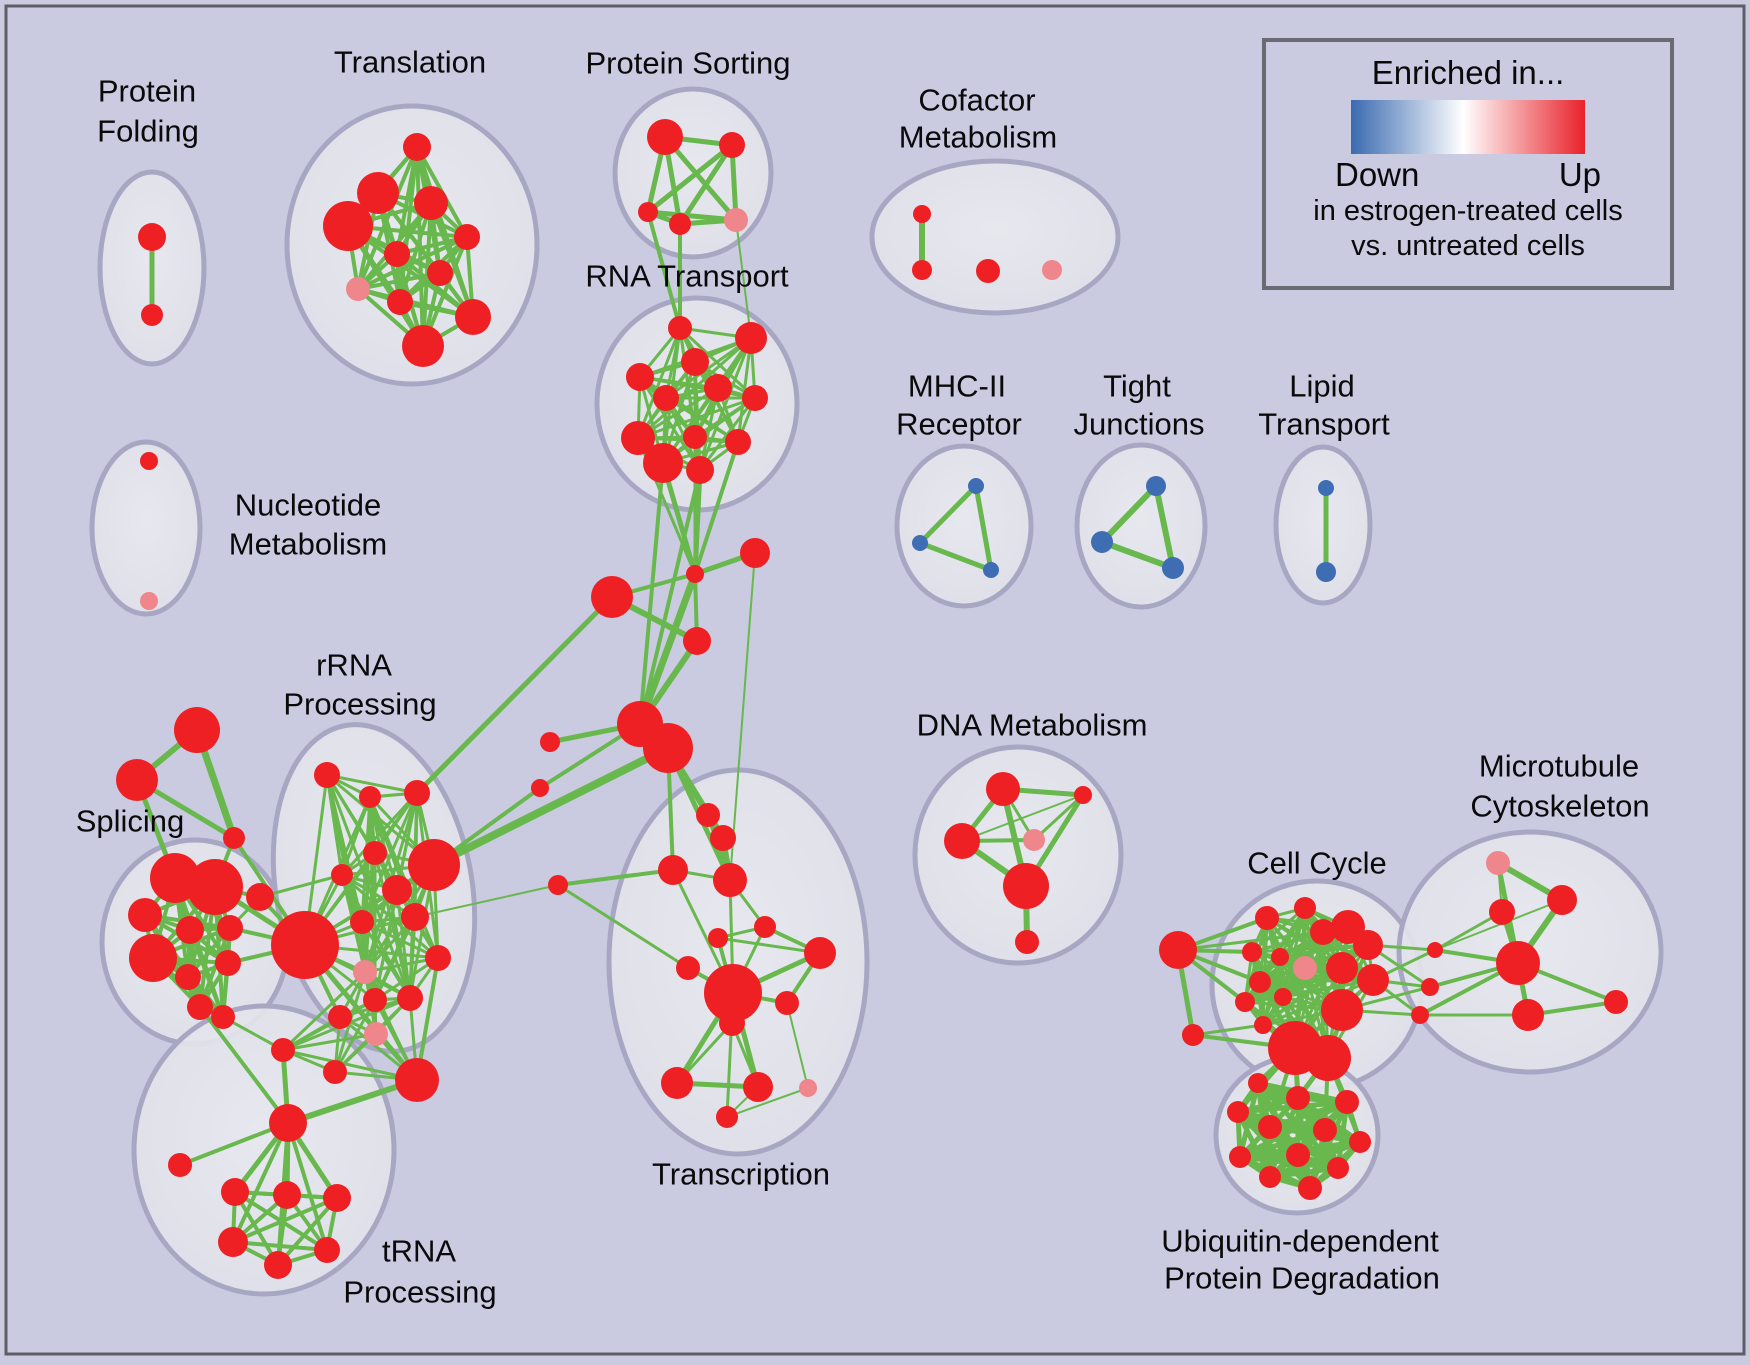 Image resolution: width=1750 pixels, height=1365 pixels. What do you see at coordinates (1164, 527) in the screenshot?
I see `edge-tj1-tj3` at bounding box center [1164, 527].